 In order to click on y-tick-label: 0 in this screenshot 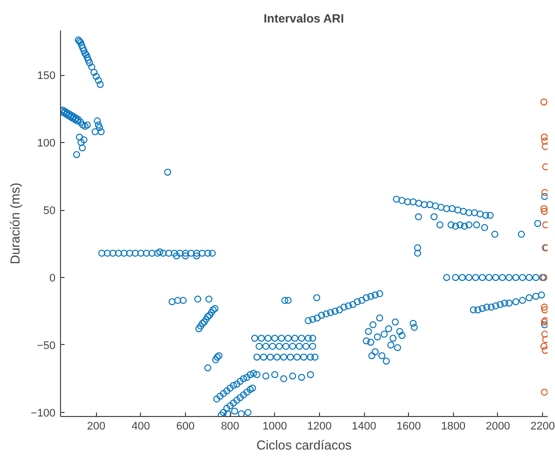, I will do `click(52, 278)`.